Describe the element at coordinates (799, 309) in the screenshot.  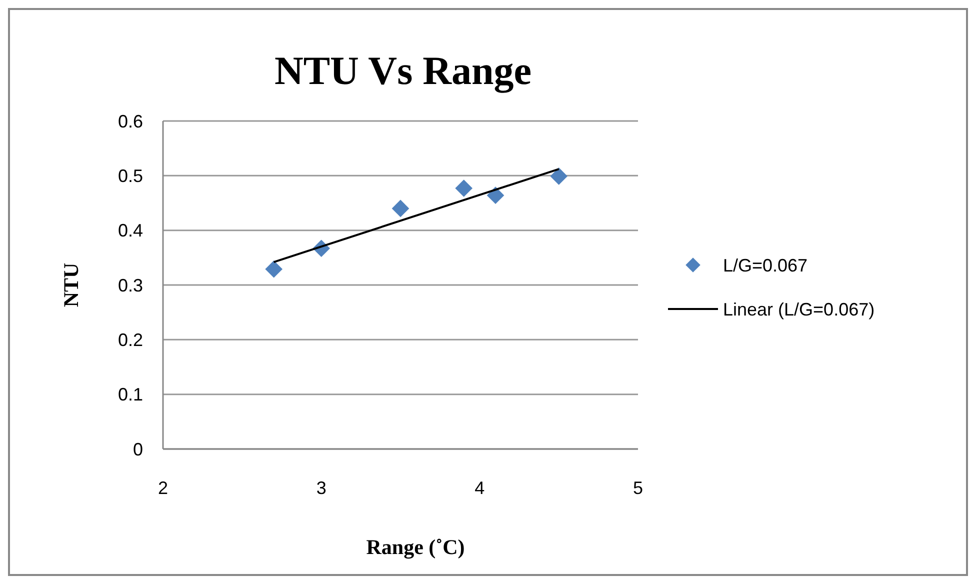
I see `legend-label: Linear (L/G=0.067)` at that location.